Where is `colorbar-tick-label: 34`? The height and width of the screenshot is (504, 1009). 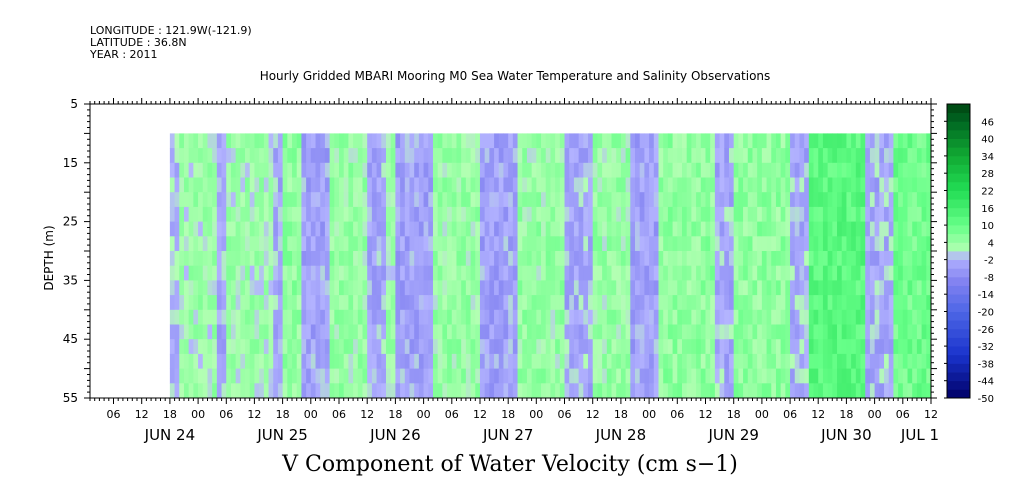
colorbar-tick-label: 34 is located at coordinates (987, 157).